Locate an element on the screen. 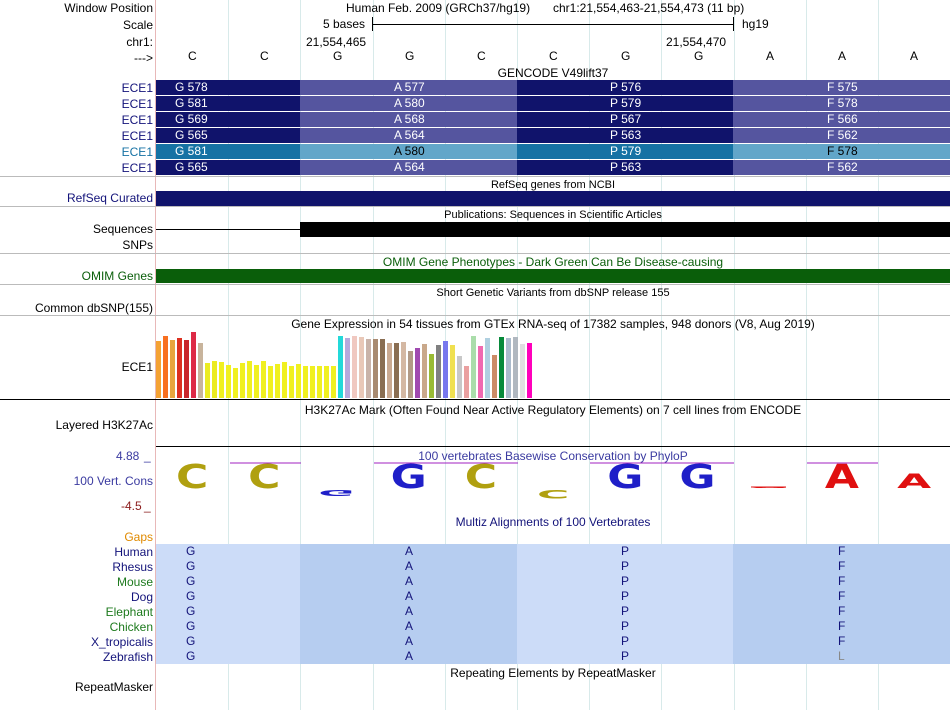 The height and width of the screenshot is (710, 950). gtex-bar-chart is located at coordinates (356, 364).